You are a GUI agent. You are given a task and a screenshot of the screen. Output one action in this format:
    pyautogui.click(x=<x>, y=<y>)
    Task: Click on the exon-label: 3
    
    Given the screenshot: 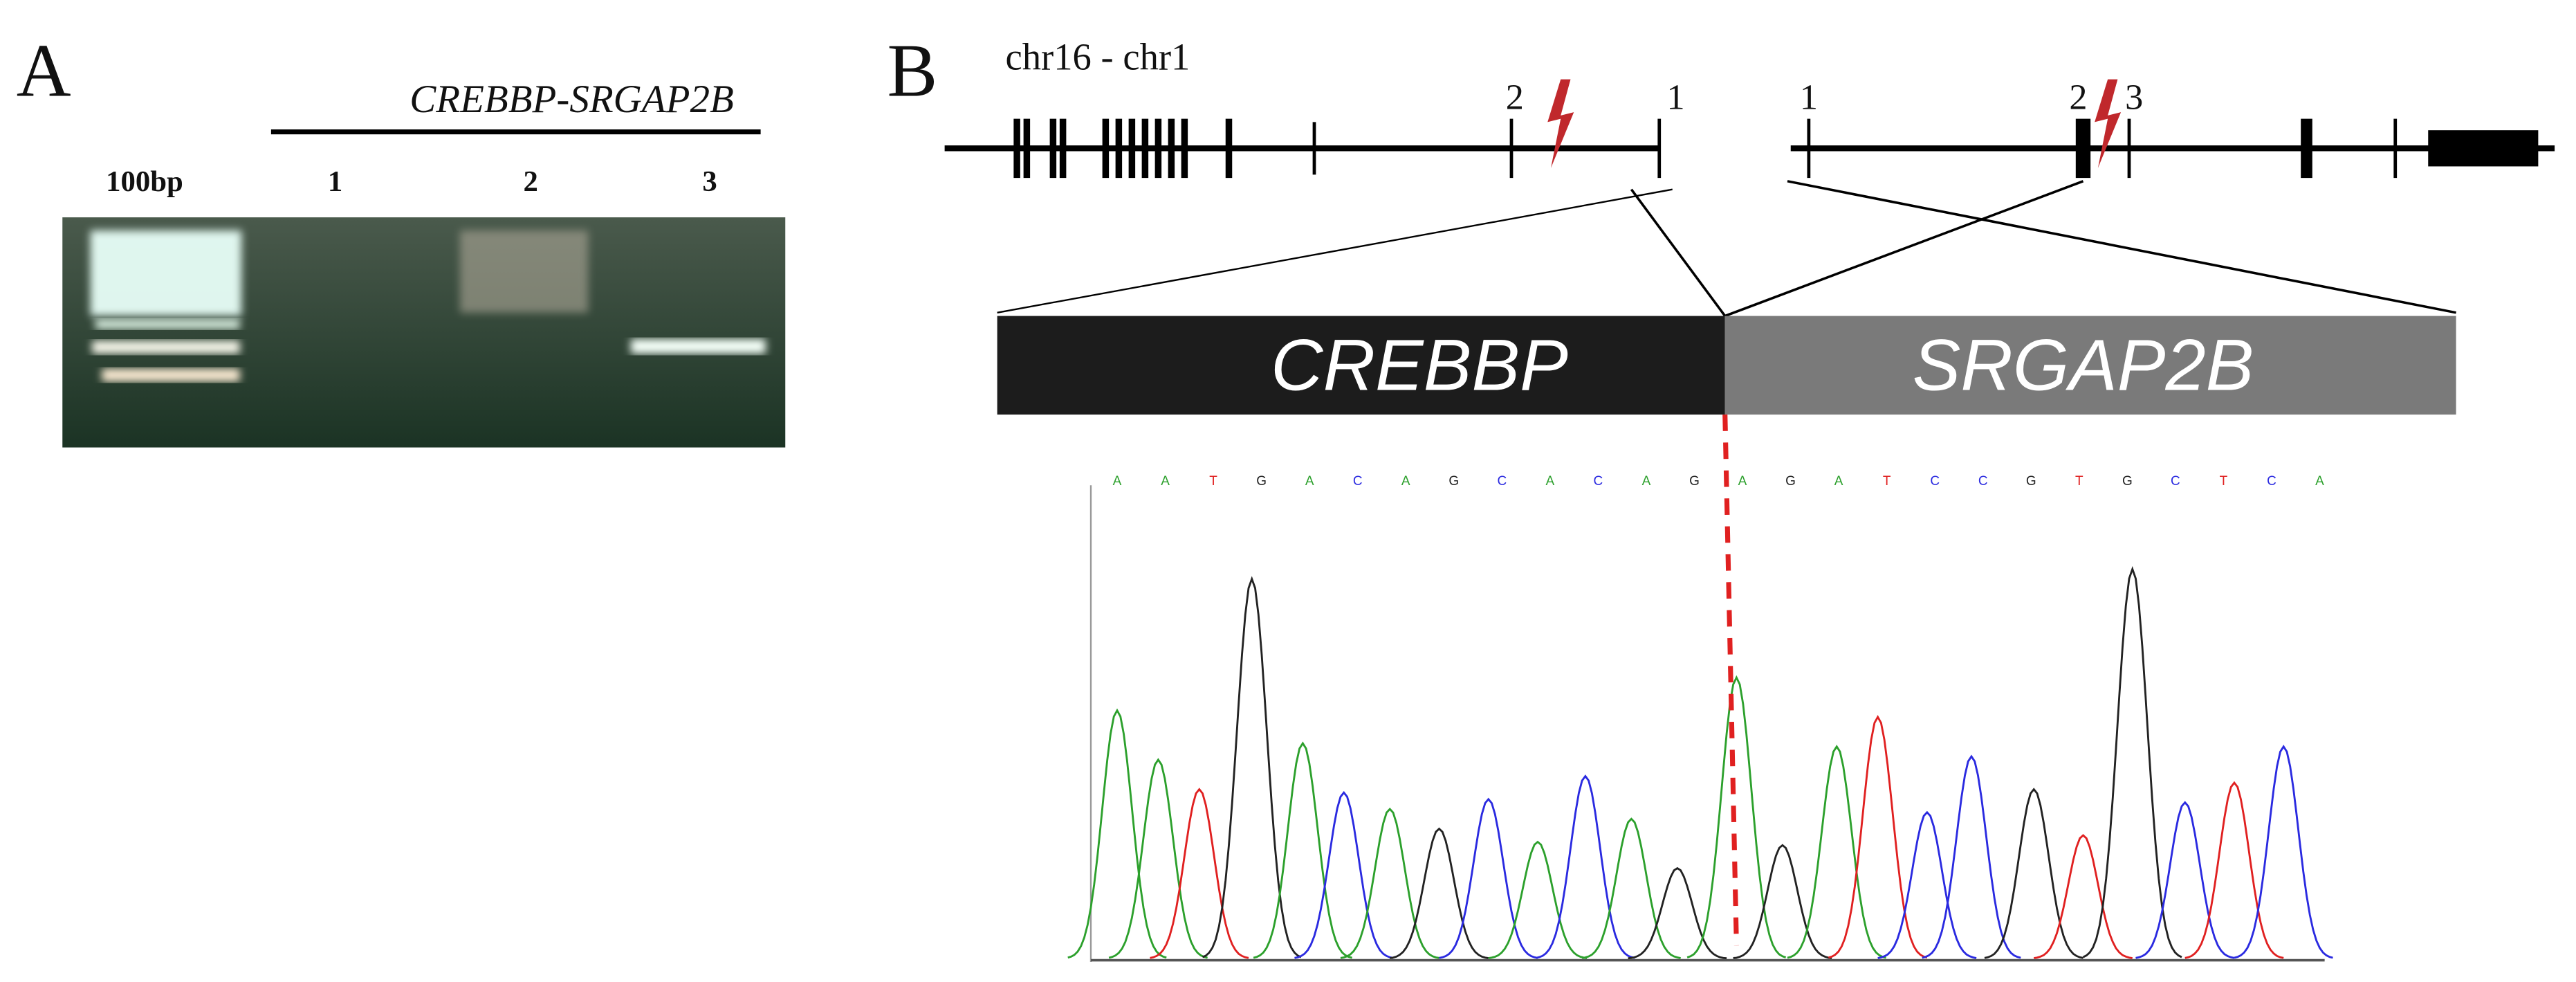 What is the action you would take?
    pyautogui.click(x=2134, y=97)
    